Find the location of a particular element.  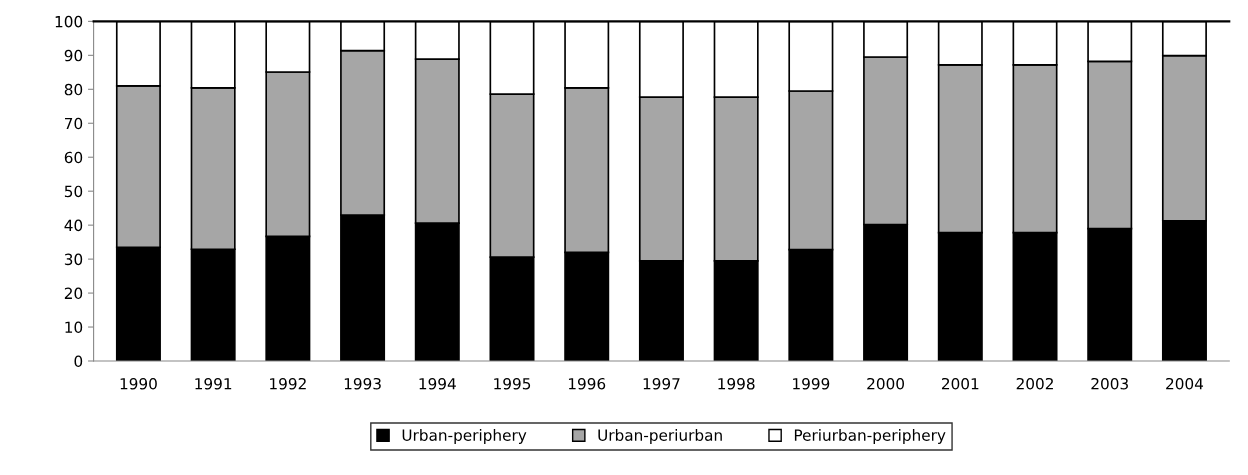

y-tick-label: 70 is located at coordinates (74, 123).